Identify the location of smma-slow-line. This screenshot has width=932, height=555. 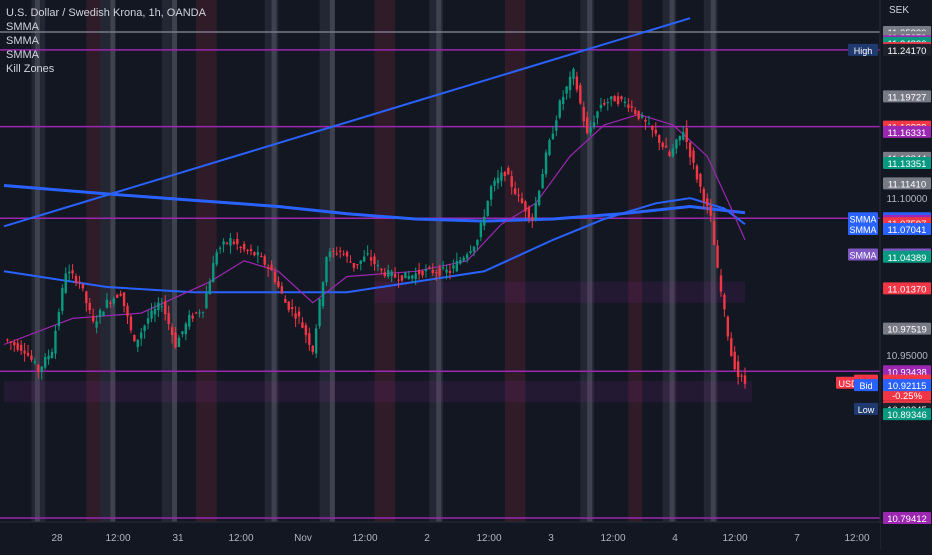
(374, 203).